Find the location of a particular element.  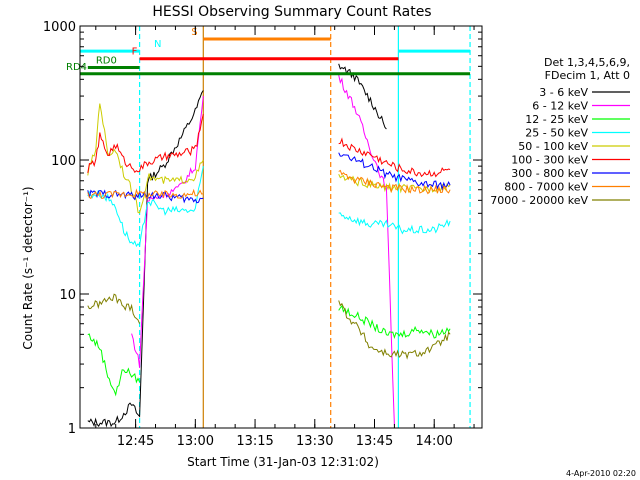

x-tick-label: 14:00 is located at coordinates (433, 441).